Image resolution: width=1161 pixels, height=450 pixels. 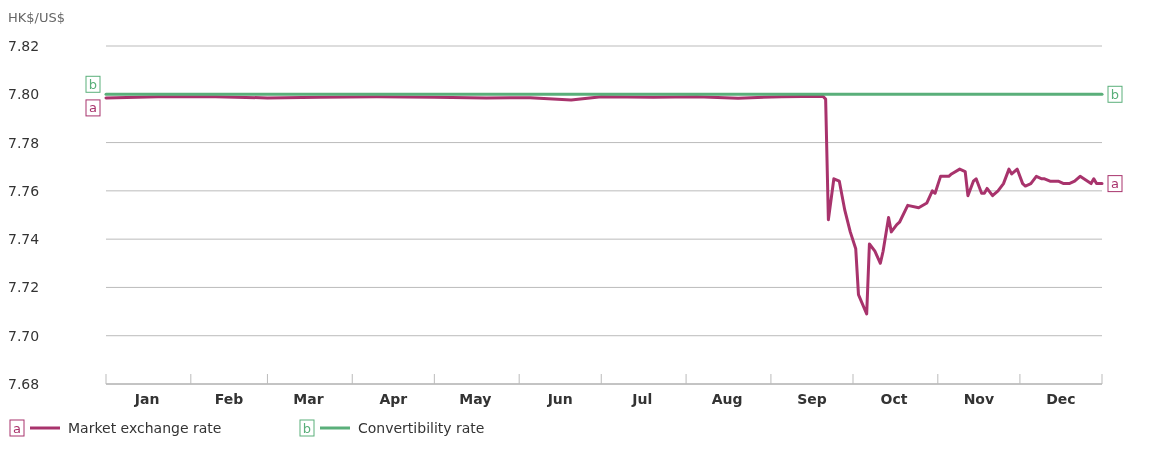 What do you see at coordinates (979, 399) in the screenshot?
I see `x-tick-label: Nov` at bounding box center [979, 399].